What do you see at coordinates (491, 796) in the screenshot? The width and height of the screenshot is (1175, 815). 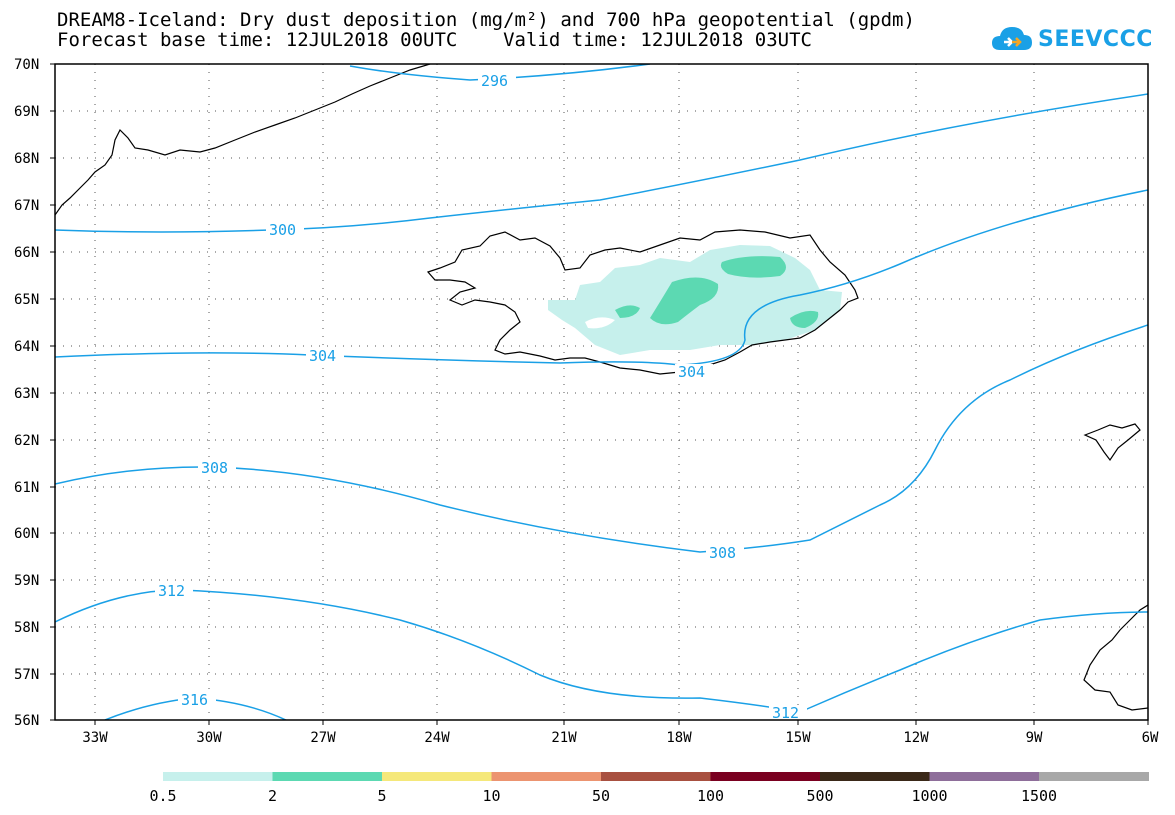 I see `colorbar-label: 10` at bounding box center [491, 796].